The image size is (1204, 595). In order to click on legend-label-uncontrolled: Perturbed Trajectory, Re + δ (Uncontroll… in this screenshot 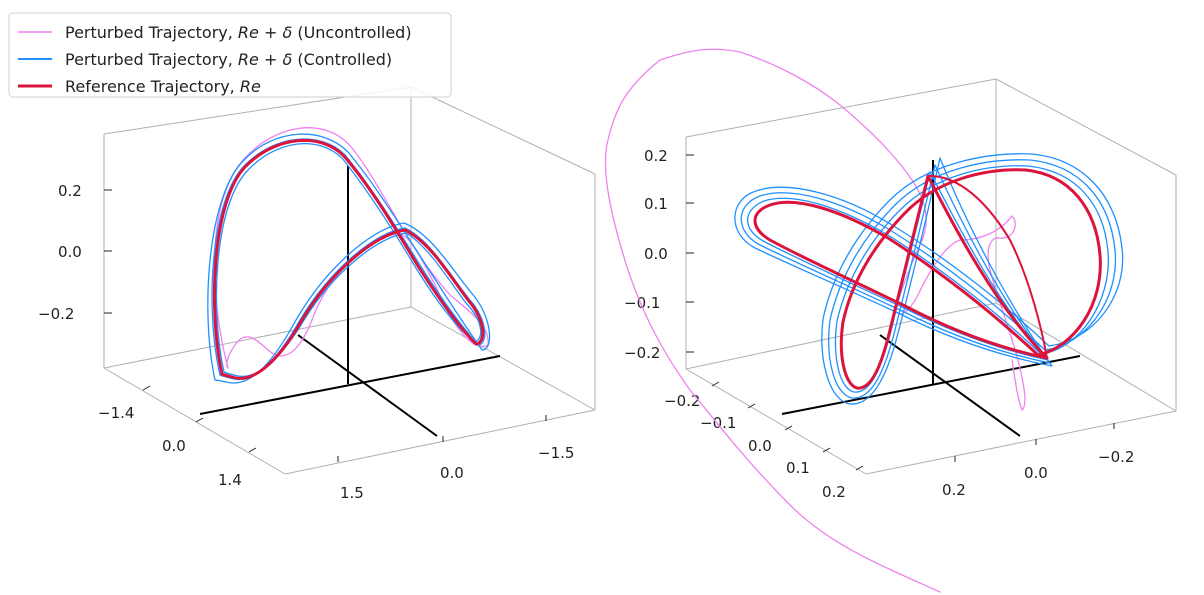, I will do `click(238, 32)`.